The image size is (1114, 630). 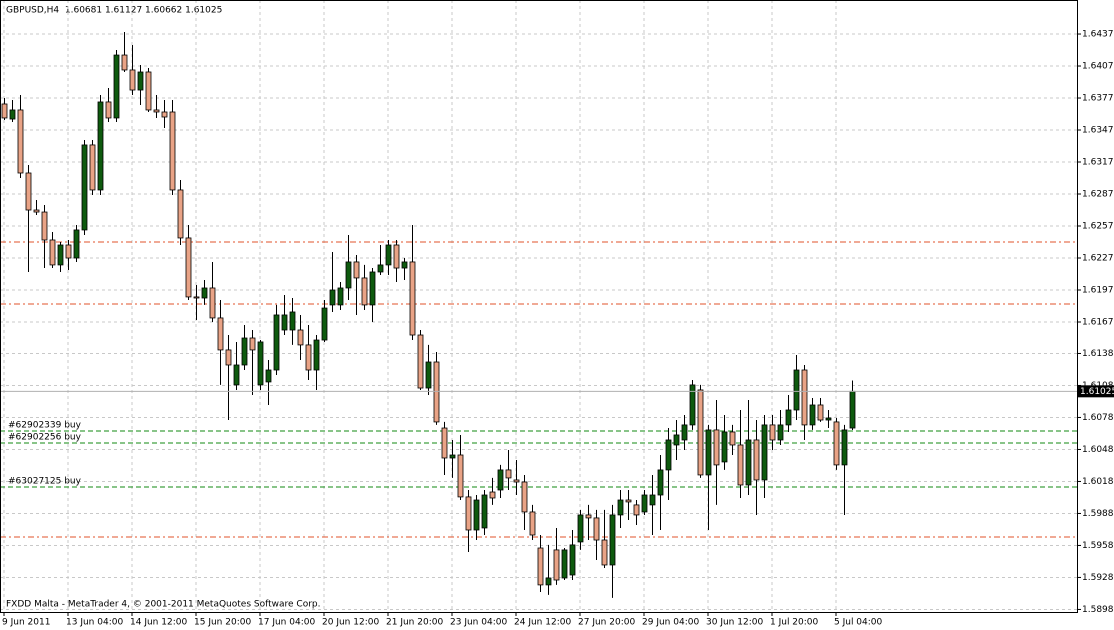 What do you see at coordinates (1098, 322) in the screenshot?
I see `y-tick-label: 1.61675` at bounding box center [1098, 322].